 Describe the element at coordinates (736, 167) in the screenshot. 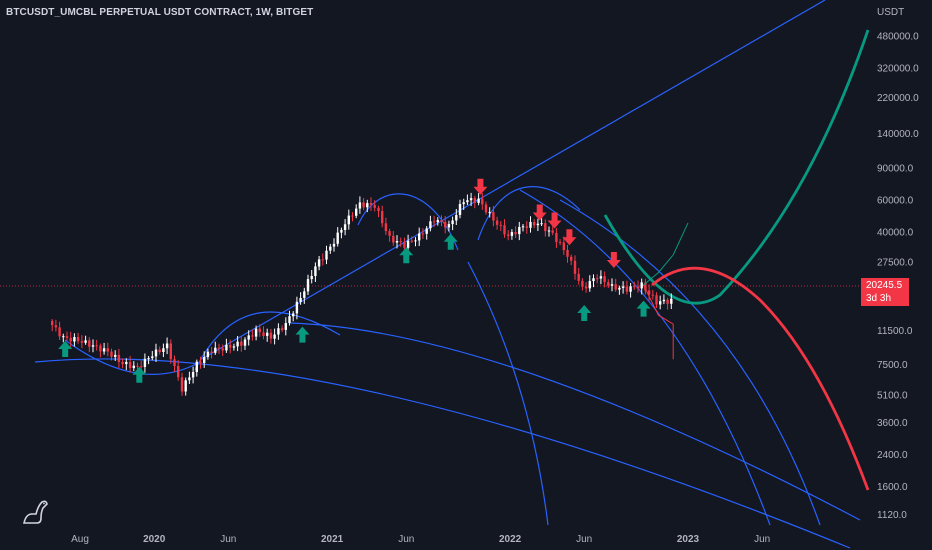

I see `bull-parabola` at that location.